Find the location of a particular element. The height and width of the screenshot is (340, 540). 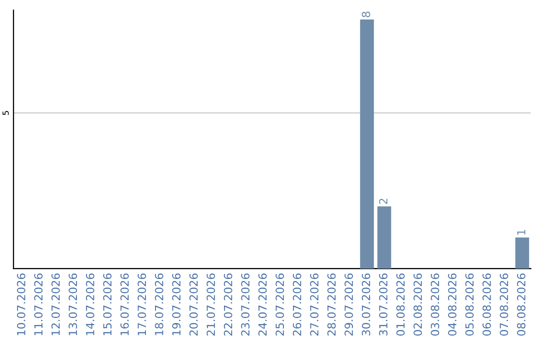

ref-line-label: 5 is located at coordinates (5, 113).